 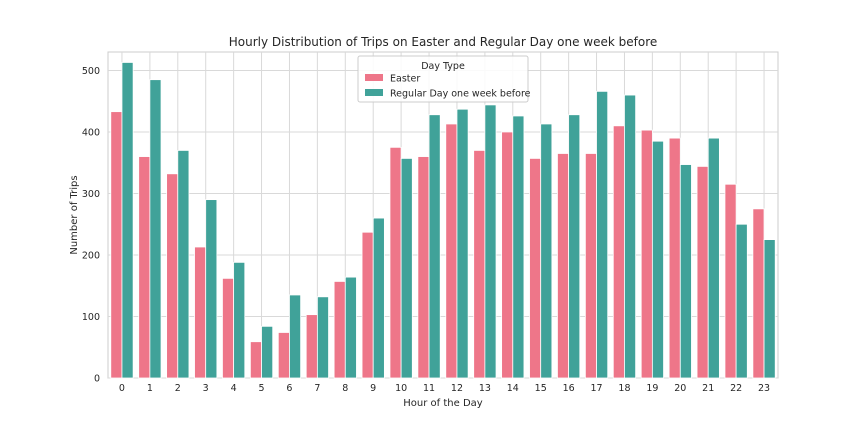 I want to click on legend-label-easter: Easter, so click(x=405, y=79).